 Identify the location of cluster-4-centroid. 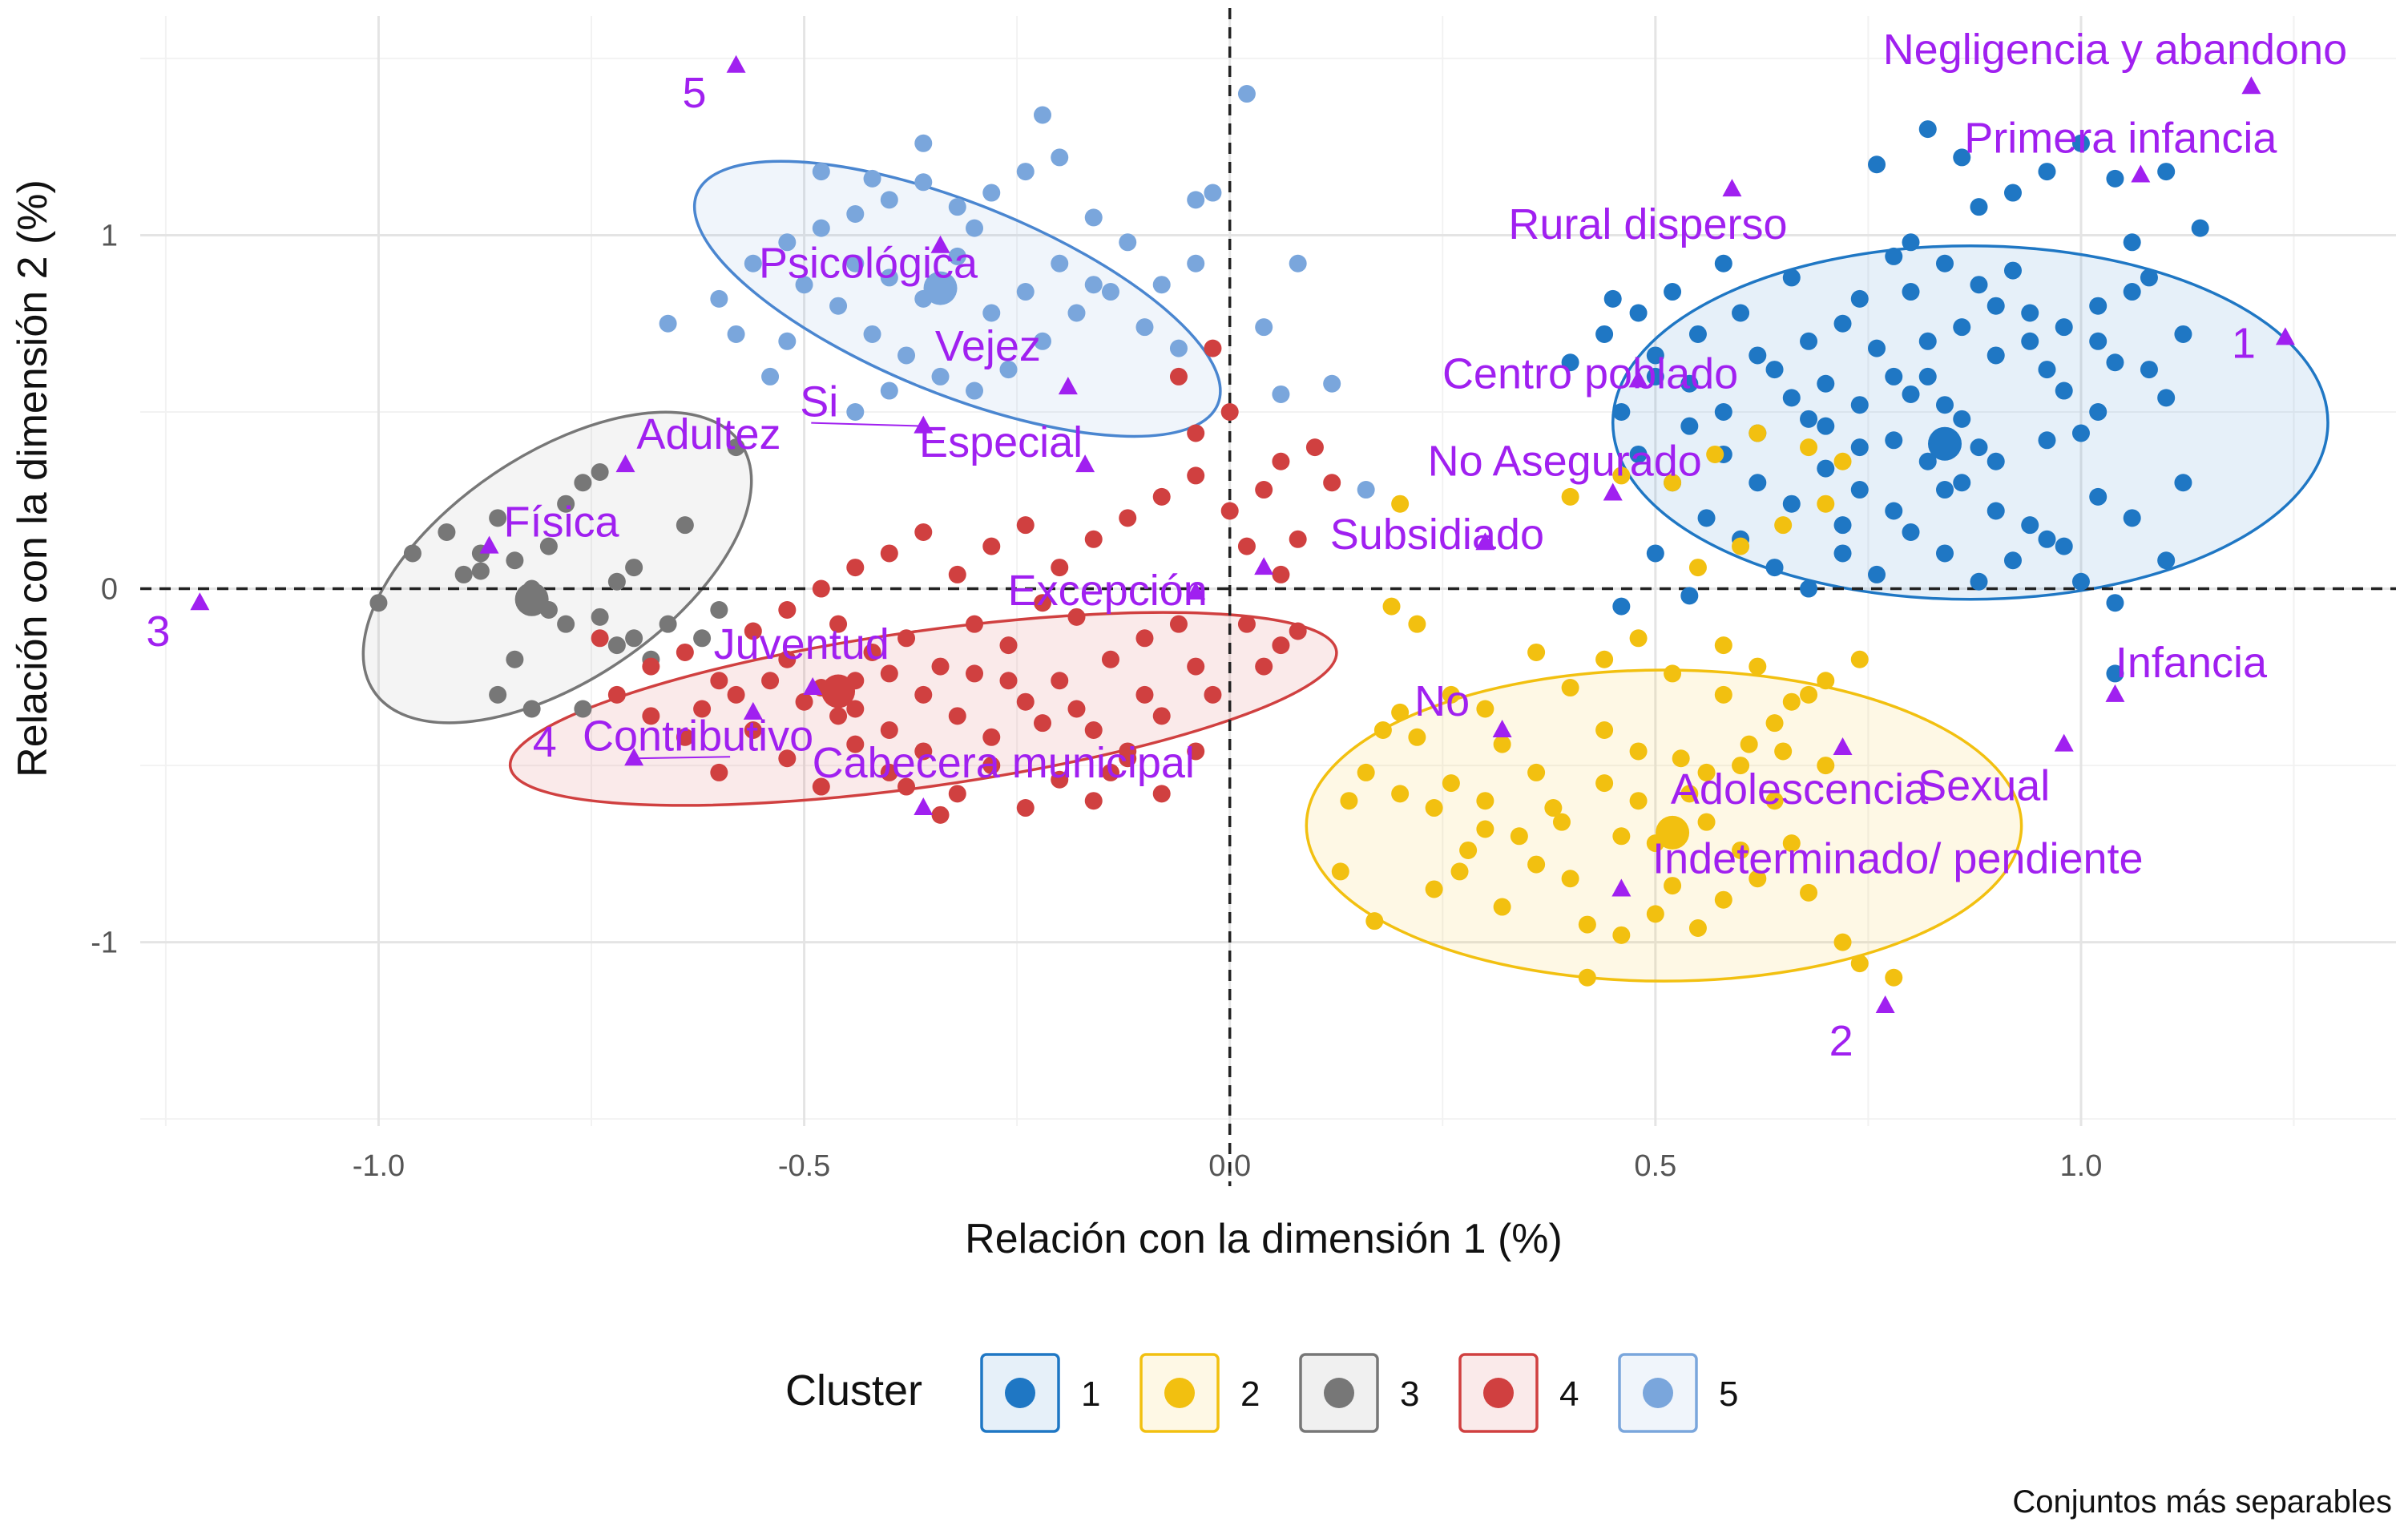
(839, 691).